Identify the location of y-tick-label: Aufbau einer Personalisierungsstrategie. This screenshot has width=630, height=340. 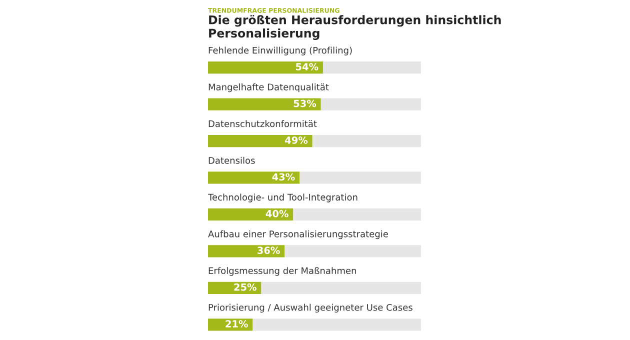
(298, 235).